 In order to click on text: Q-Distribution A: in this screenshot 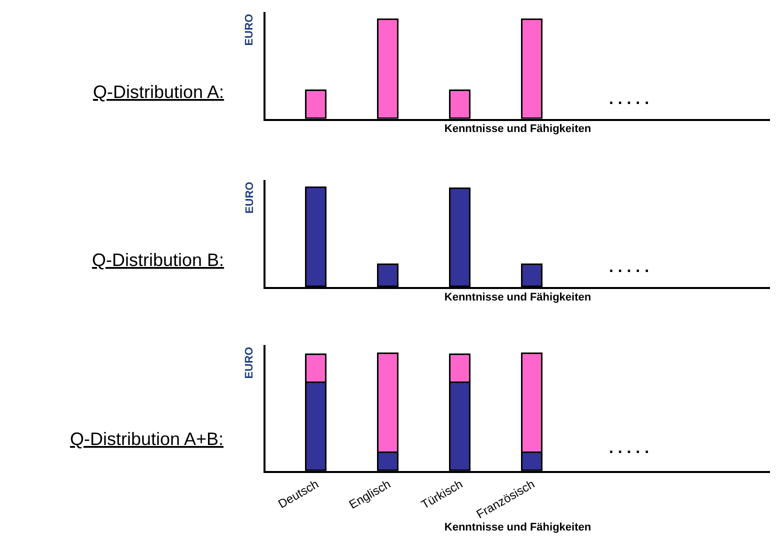, I will do `click(158, 92)`.